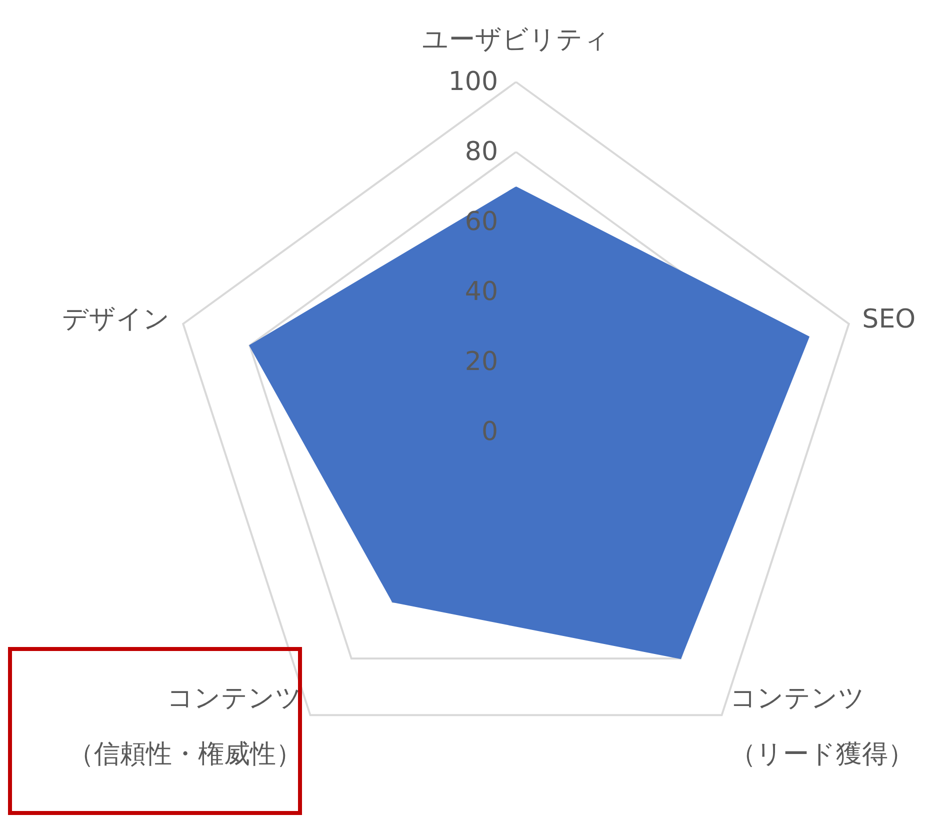  Describe the element at coordinates (481, 152) in the screenshot. I see `y-tick-label: 80` at that location.